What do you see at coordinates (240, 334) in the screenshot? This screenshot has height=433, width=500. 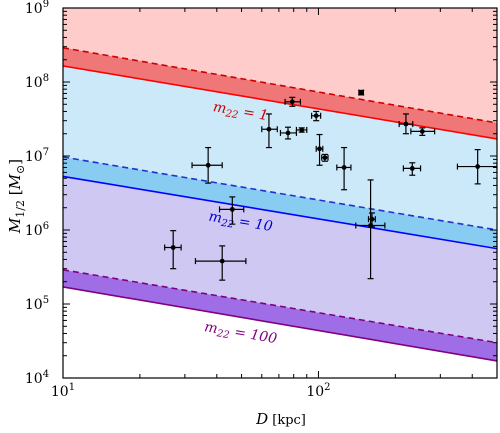 I see `band-label-3: m22 = 100` at bounding box center [240, 334].